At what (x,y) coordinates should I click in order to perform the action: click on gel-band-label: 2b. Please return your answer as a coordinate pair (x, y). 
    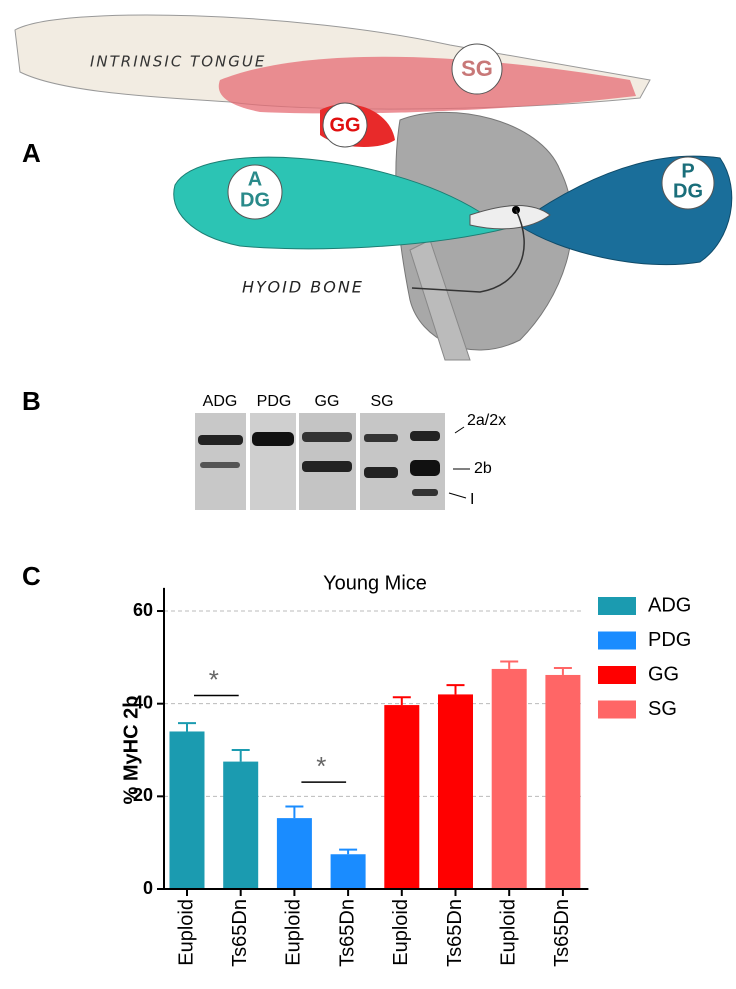
    Looking at the image, I should click on (483, 468).